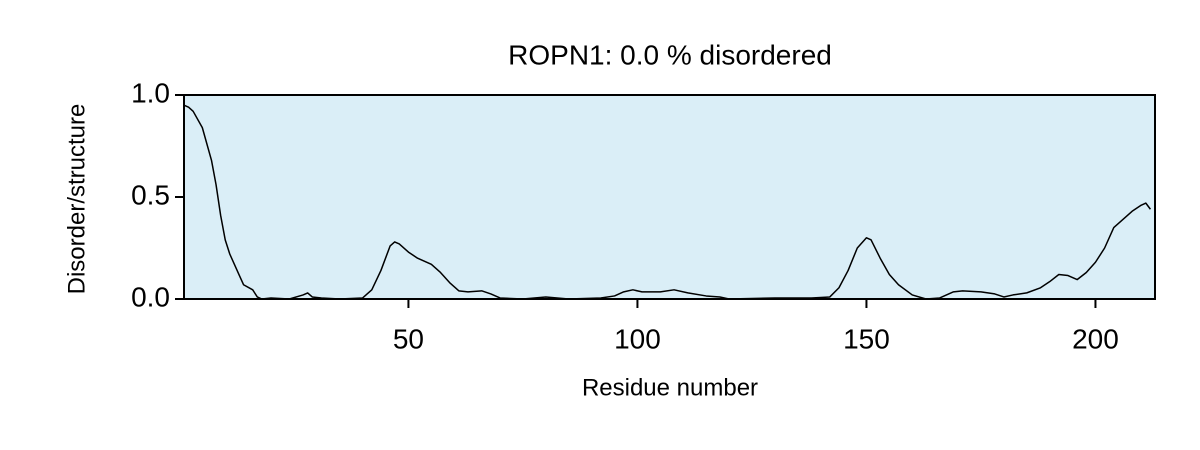  What do you see at coordinates (1095, 338) in the screenshot?
I see `x-tick-label: 200` at bounding box center [1095, 338].